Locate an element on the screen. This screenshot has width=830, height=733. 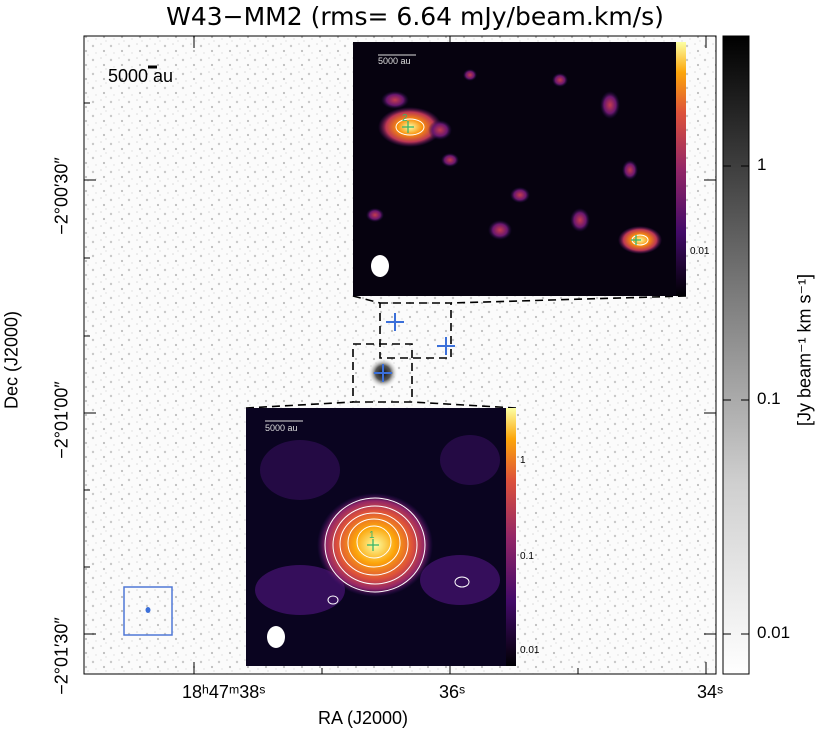
x-tick-label-1: 36ˢ is located at coordinates (452, 692).